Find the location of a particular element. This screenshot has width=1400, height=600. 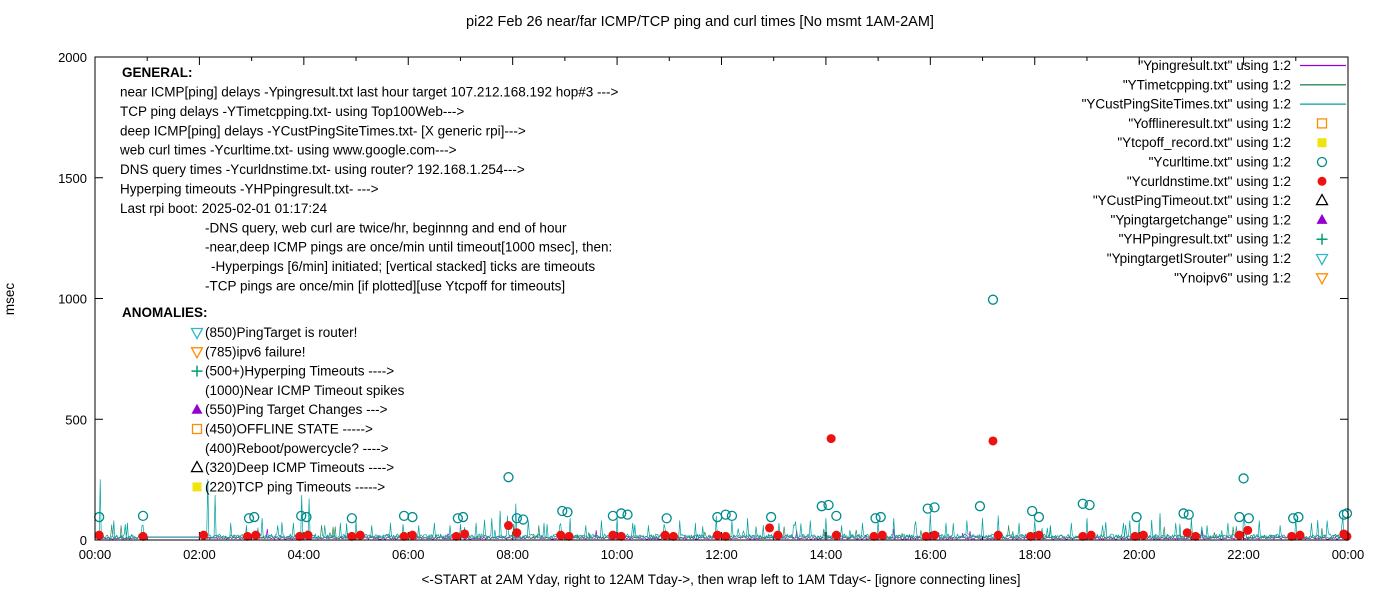

legend-label: "YTimetcpping.txt" using 1:2 is located at coordinates (1207, 84).